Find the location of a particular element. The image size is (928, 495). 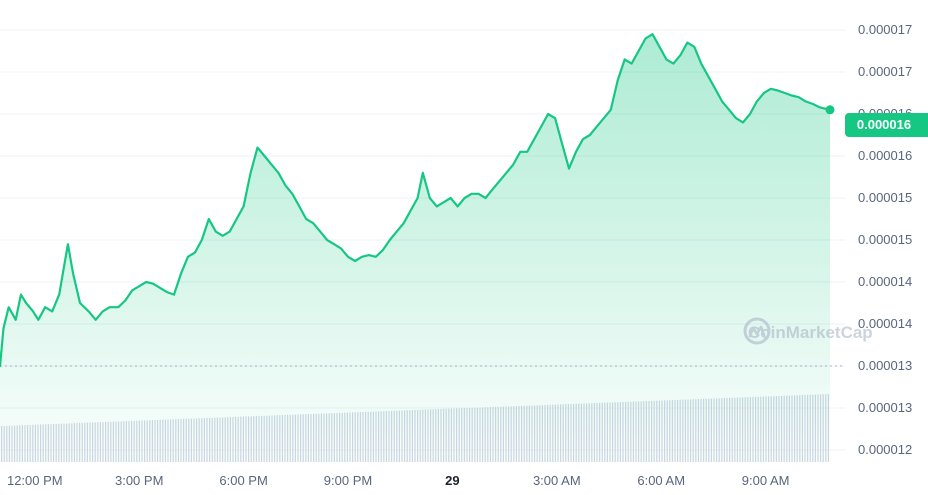

x-tick-label: 9:00 AM is located at coordinates (766, 480).